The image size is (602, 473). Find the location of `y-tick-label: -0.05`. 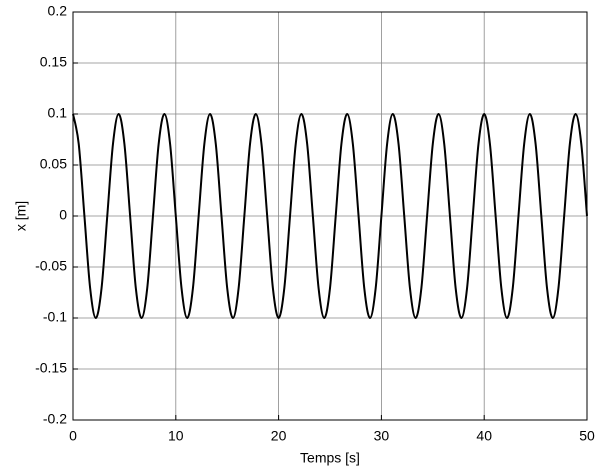

y-tick-label: -0.05 is located at coordinates (51, 266).